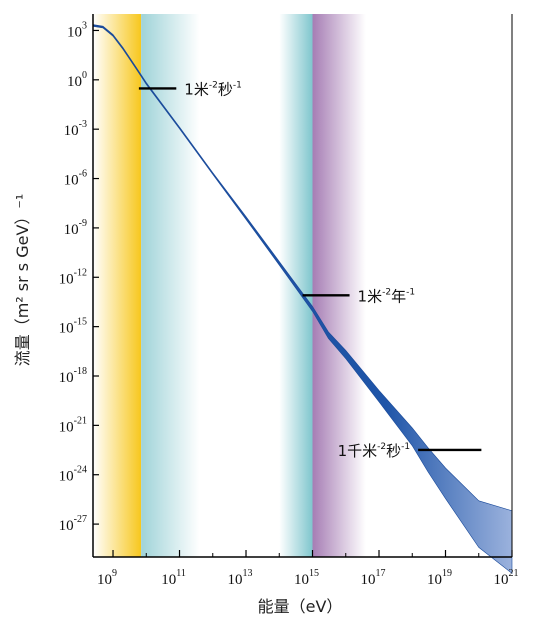 The height and width of the screenshot is (629, 538). Describe the element at coordinates (84, 75) in the screenshot. I see `tick-exponent: 0` at that location.